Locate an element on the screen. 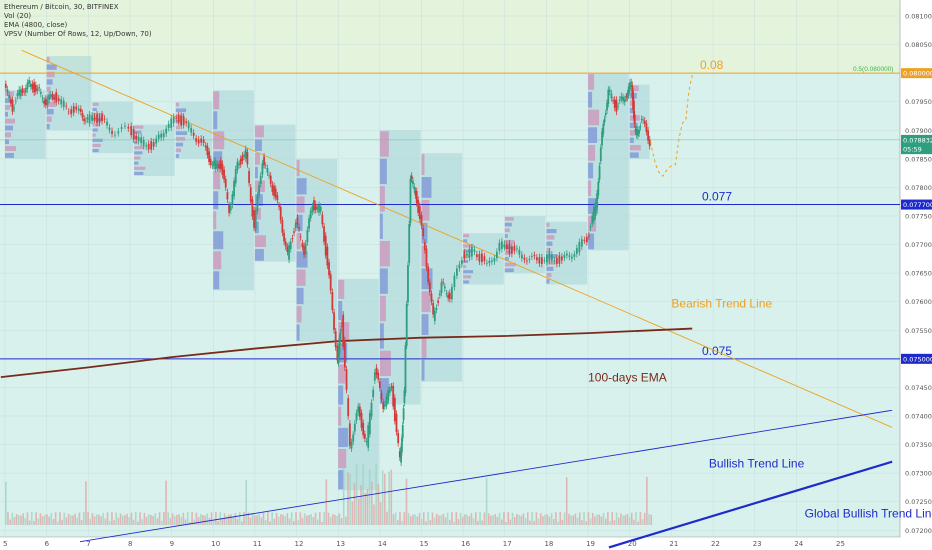 The width and height of the screenshot is (932, 550). volume-indicator-label: Vol (20) is located at coordinates (18, 16).